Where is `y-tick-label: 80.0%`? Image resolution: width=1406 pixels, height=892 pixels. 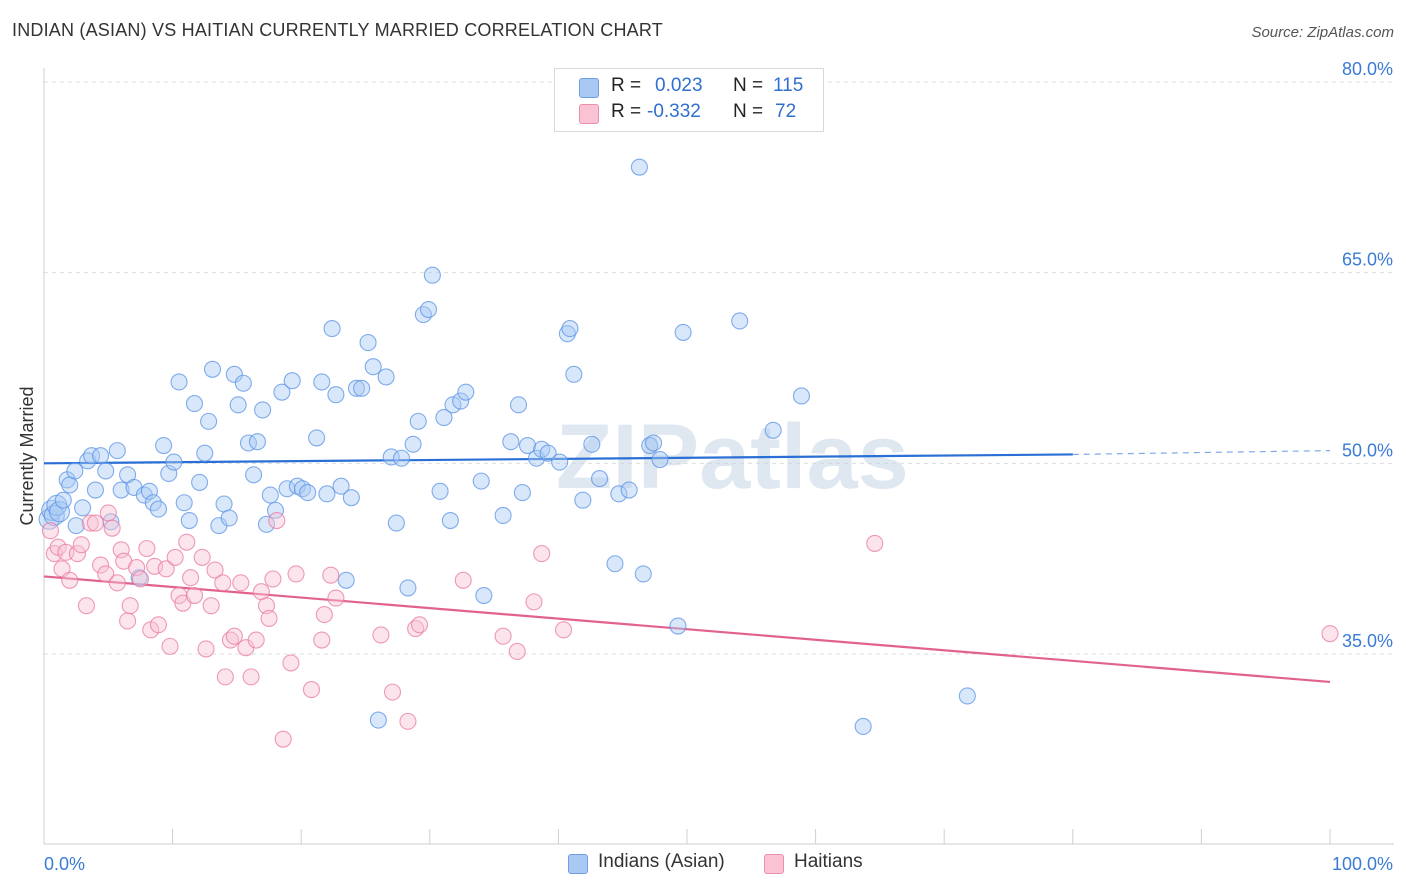
y-tick-label: 80.0% is located at coordinates (1367, 69).